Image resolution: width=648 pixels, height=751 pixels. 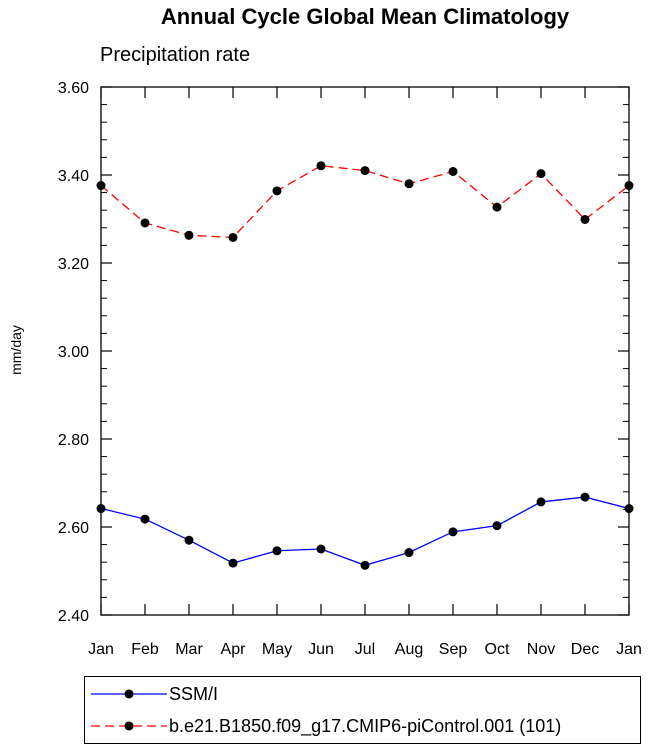 I want to click on x-tick-label: Dec, so click(x=585, y=649).